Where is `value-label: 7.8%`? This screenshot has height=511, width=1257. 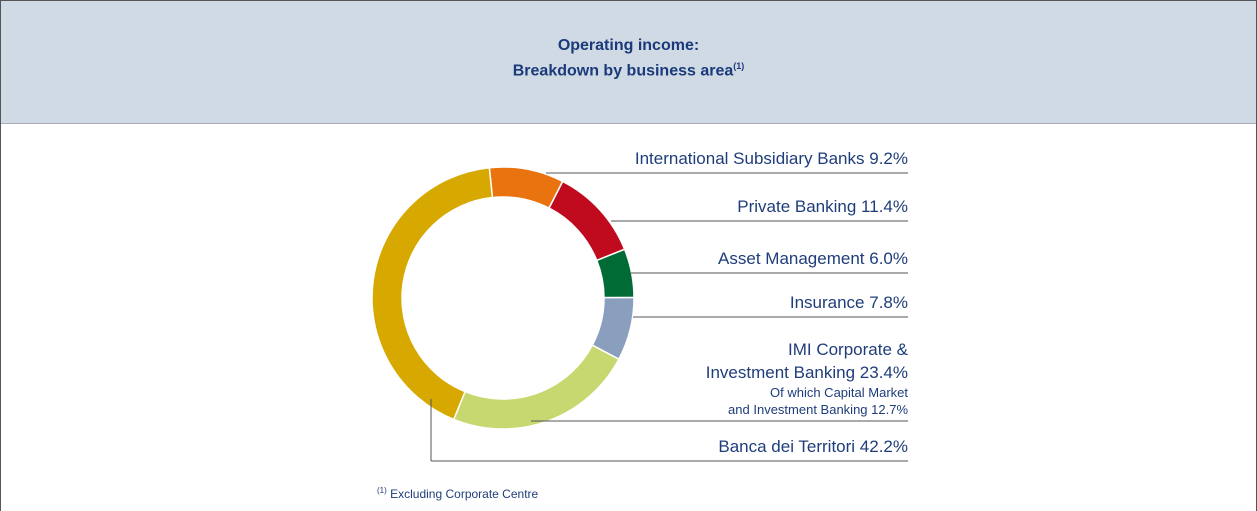 value-label: 7.8% is located at coordinates (888, 302).